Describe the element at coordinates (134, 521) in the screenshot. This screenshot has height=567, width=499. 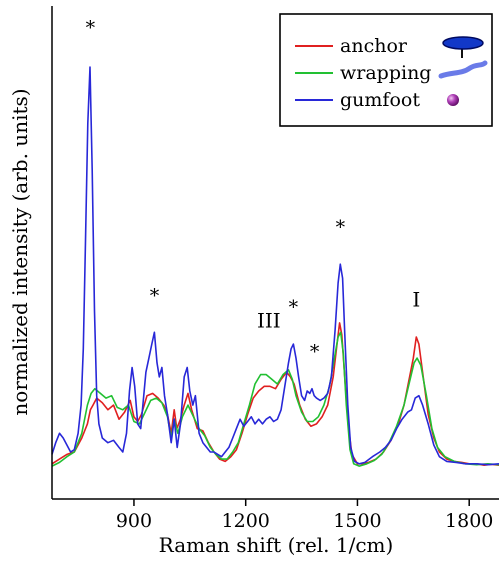
I see `x-tick-label: 900` at that location.